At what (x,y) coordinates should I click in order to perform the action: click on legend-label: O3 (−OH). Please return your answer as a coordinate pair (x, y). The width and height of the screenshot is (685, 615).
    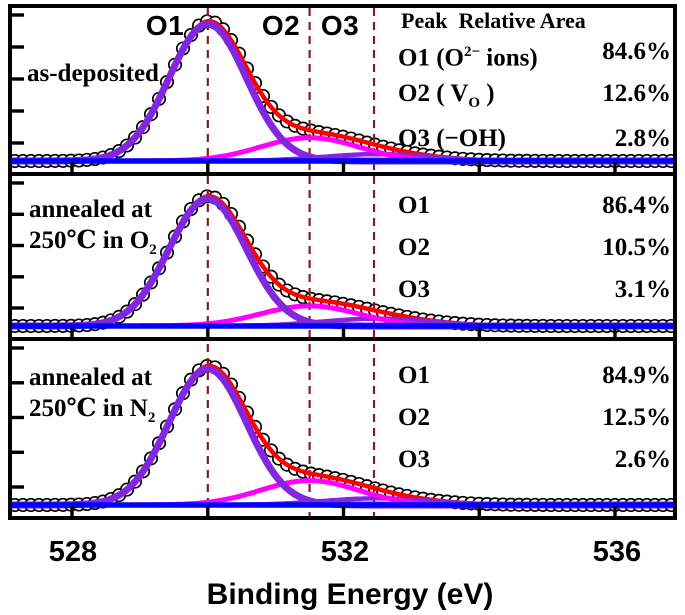
    Looking at the image, I should click on (452, 139).